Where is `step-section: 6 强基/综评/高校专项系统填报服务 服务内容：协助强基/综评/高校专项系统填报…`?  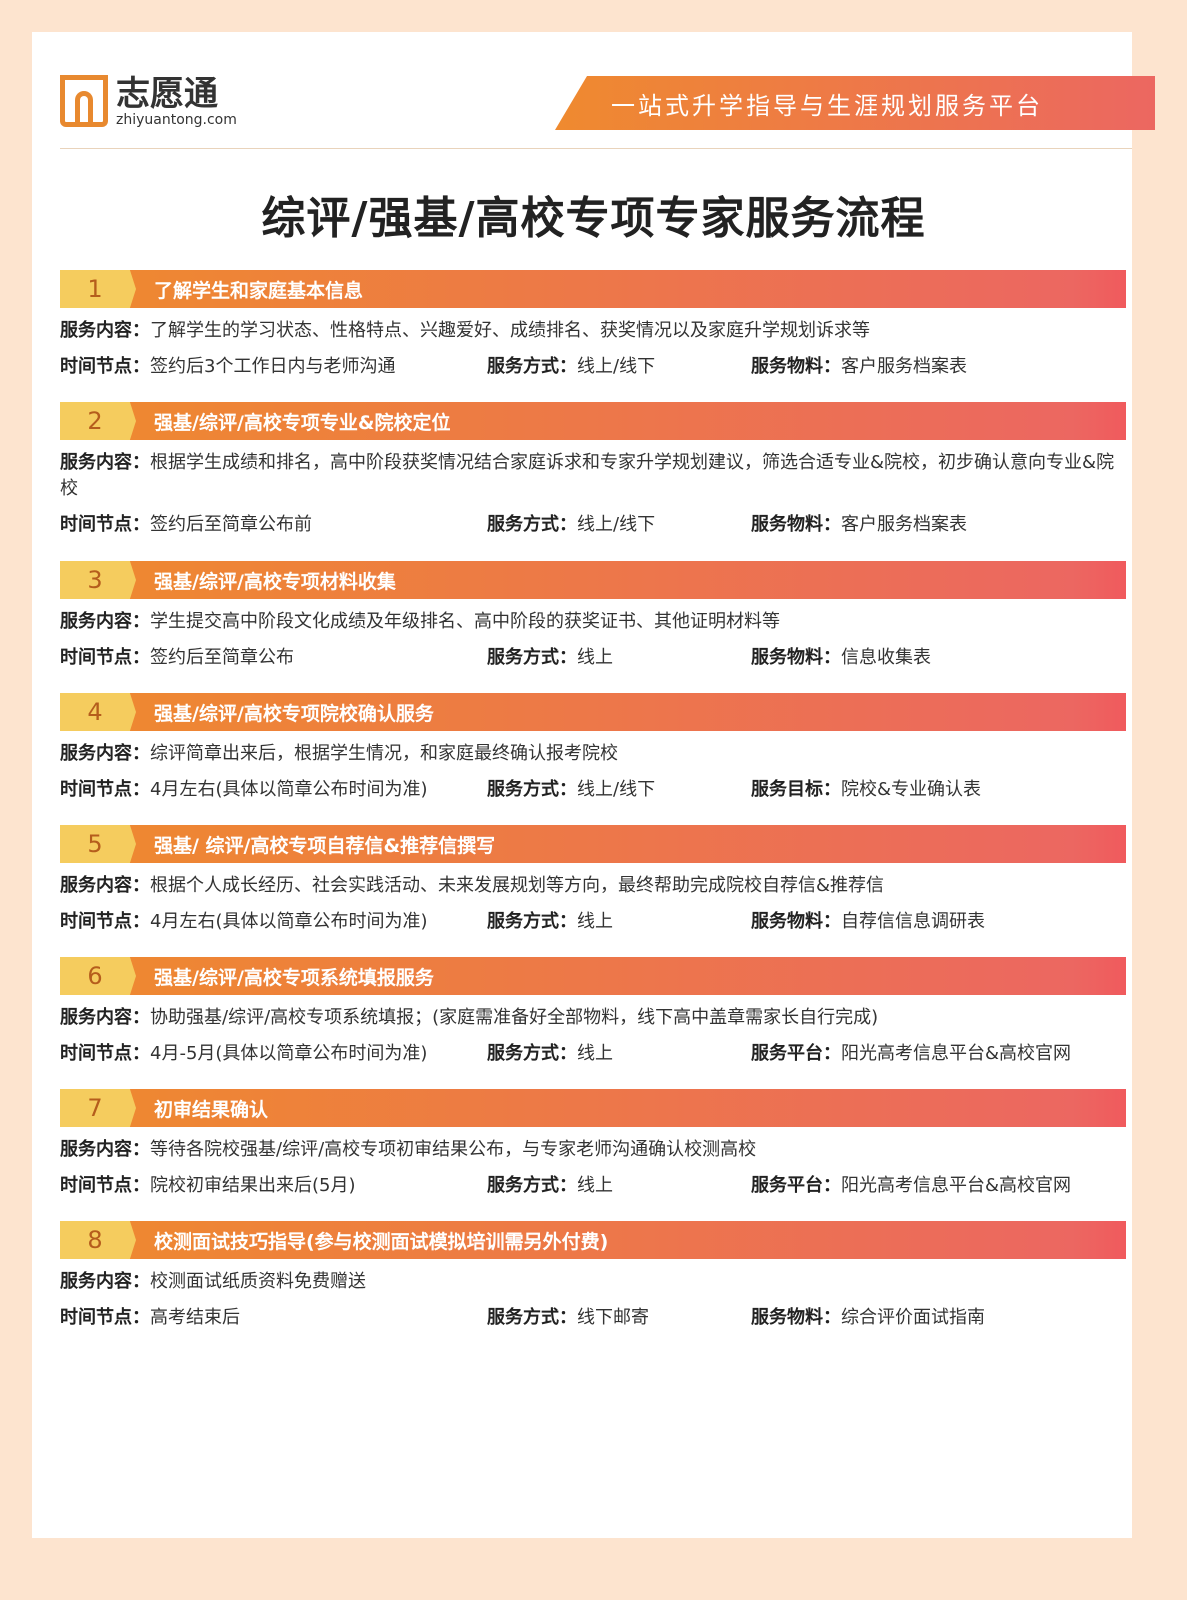 step-section: 6 强基/综评/高校专项系统填报服务 服务内容：协助强基/综评/高校专项系统填报… is located at coordinates (593, 1012).